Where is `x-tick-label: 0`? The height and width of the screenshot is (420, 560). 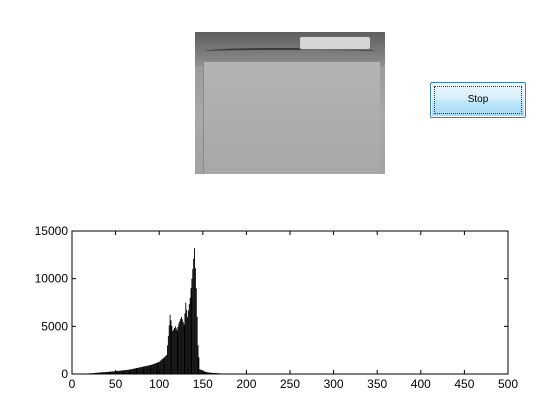 x-tick-label: 0 is located at coordinates (72, 384).